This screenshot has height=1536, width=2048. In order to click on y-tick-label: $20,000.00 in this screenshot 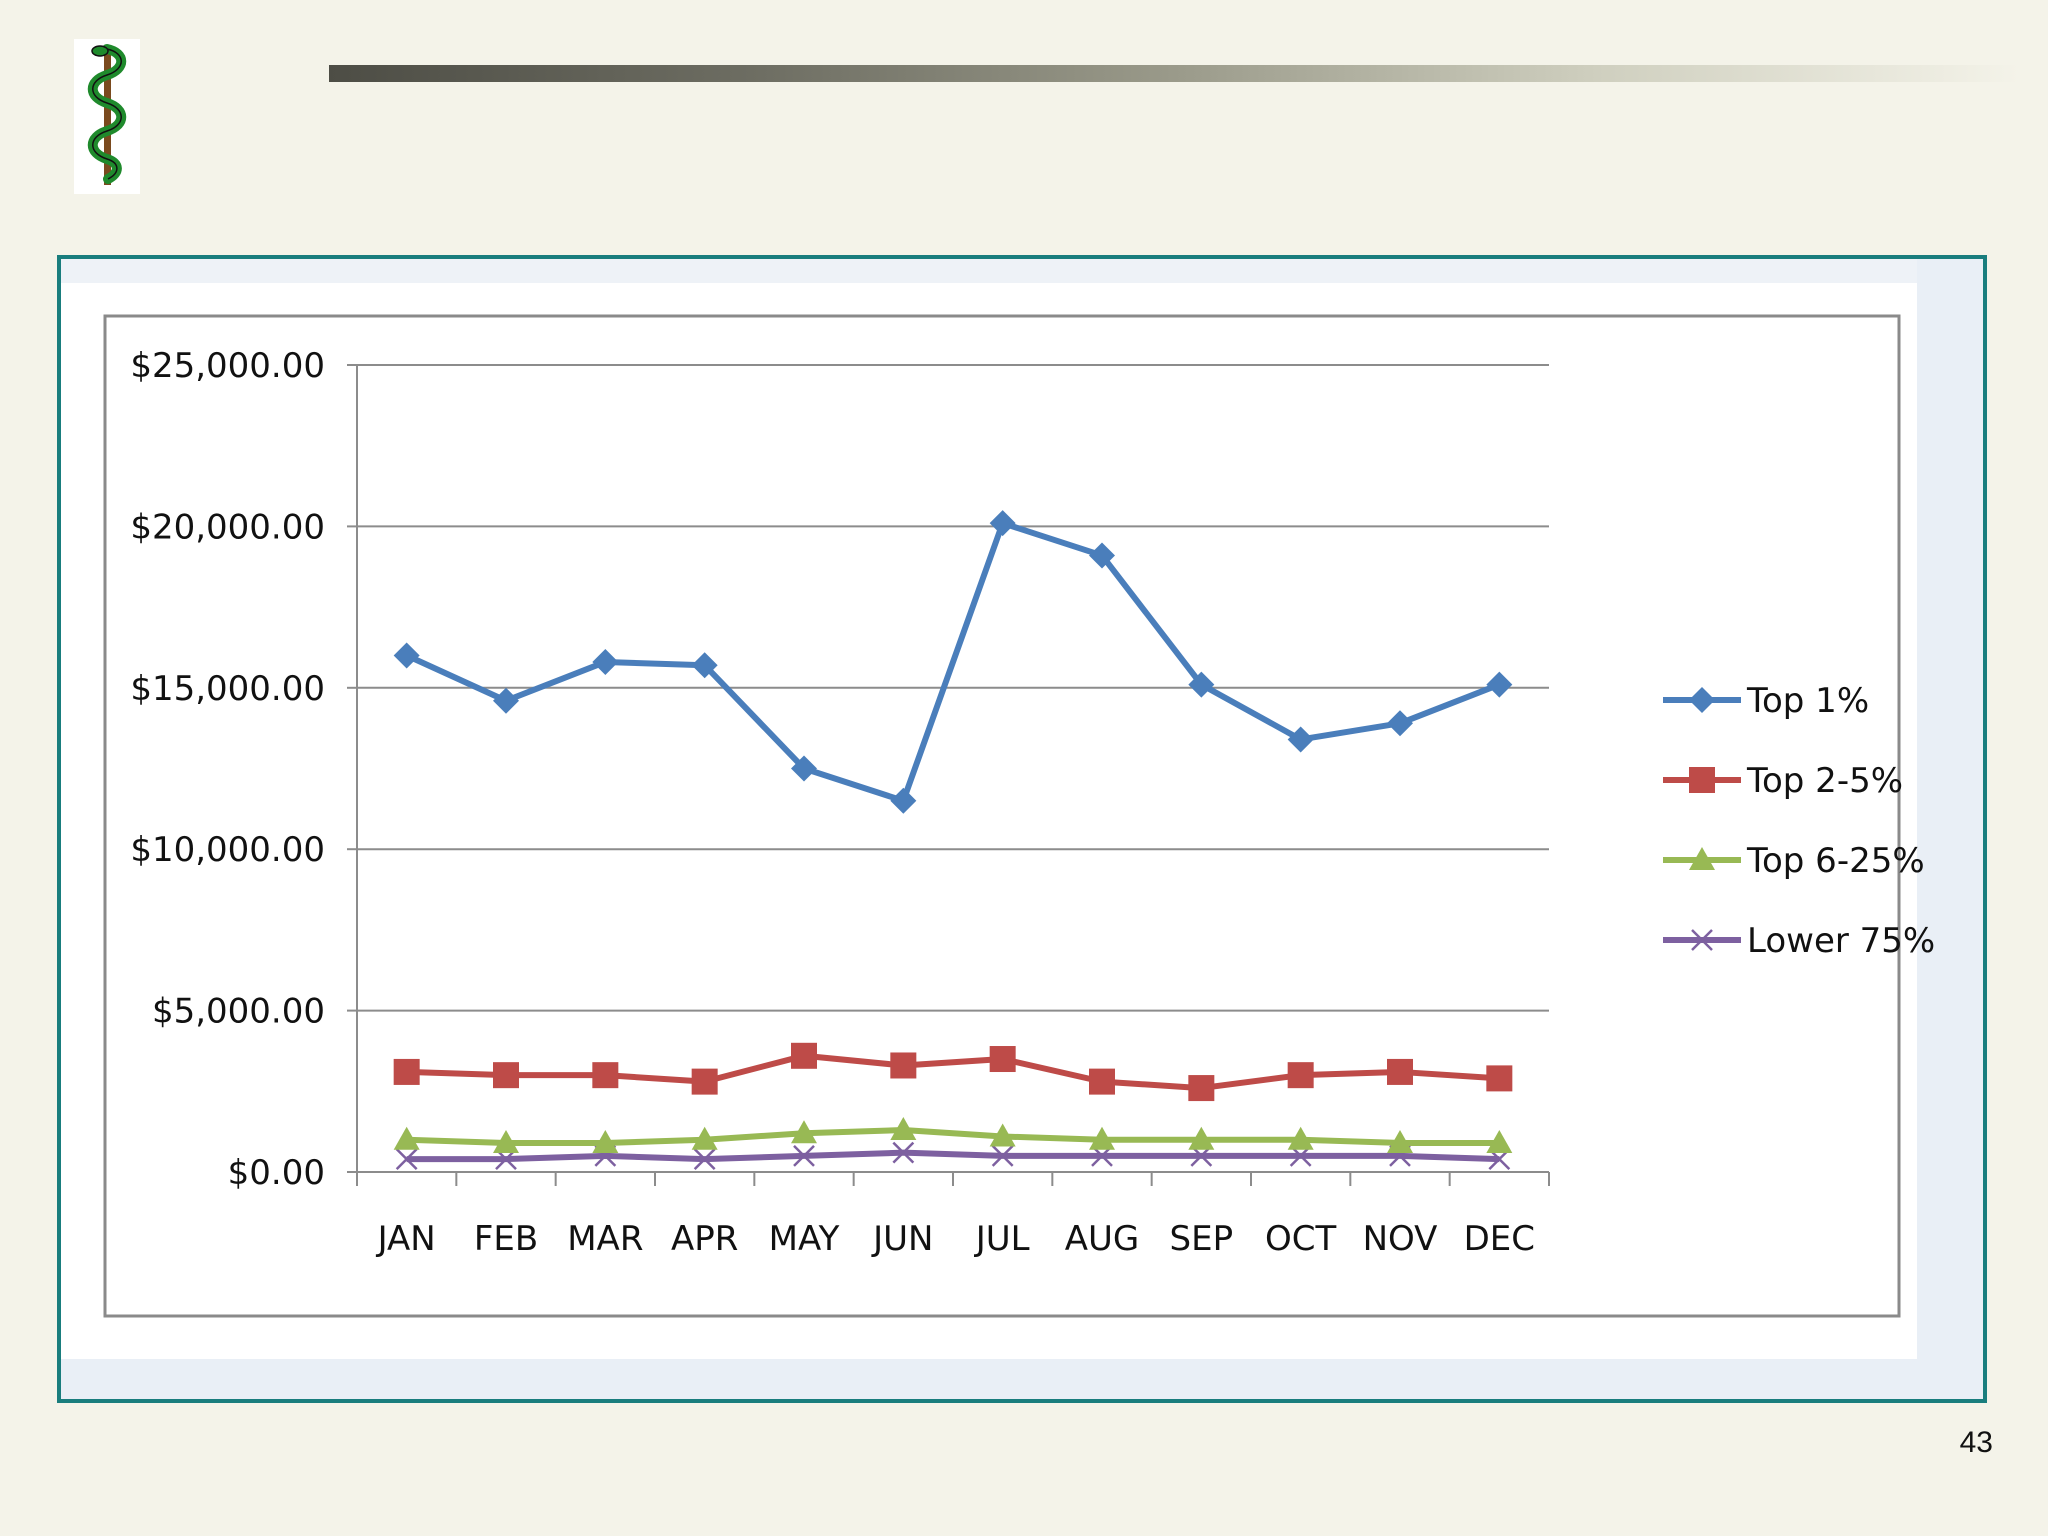, I will do `click(227, 527)`.